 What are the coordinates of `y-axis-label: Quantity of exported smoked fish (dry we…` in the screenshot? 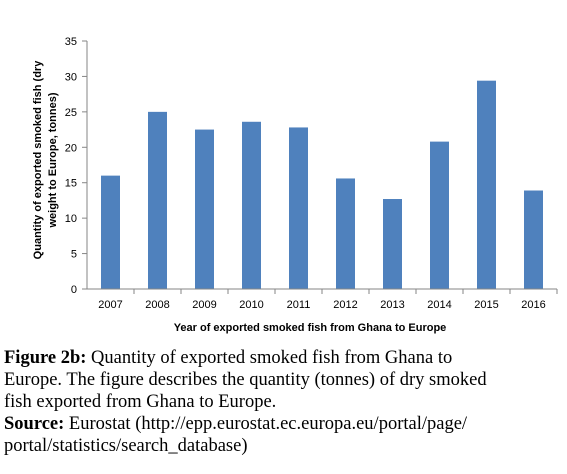 It's located at (45, 160).